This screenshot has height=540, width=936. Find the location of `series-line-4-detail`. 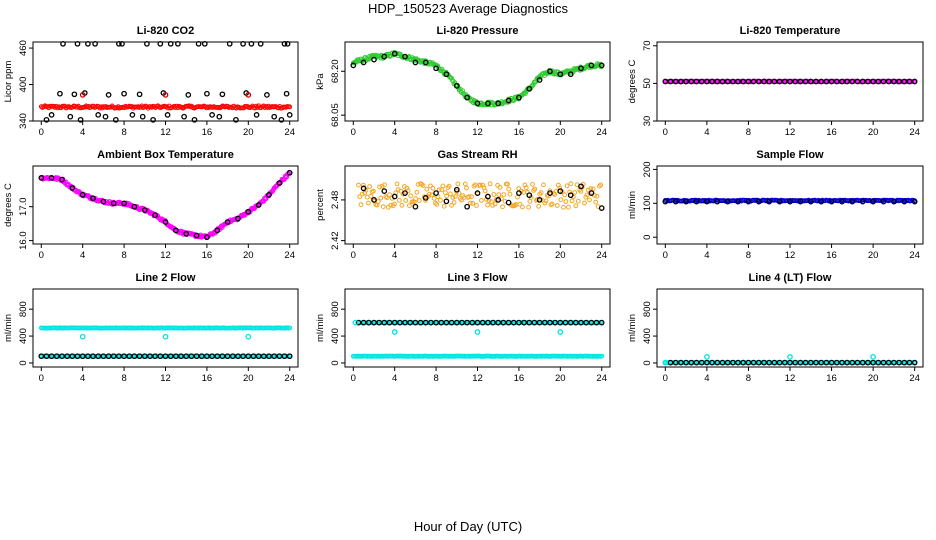

series-line-4-detail is located at coordinates (790, 363).